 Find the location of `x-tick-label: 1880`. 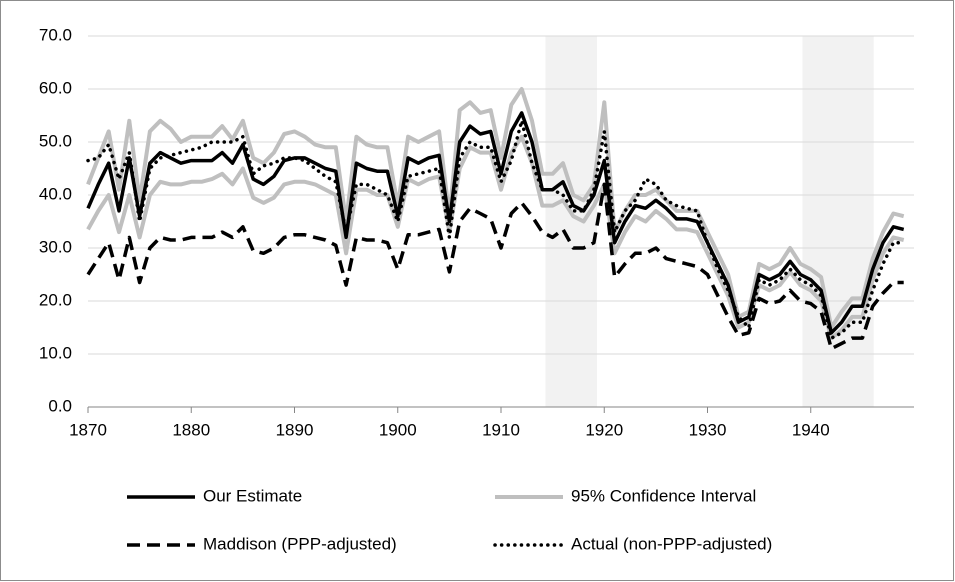

x-tick-label: 1880 is located at coordinates (191, 429).